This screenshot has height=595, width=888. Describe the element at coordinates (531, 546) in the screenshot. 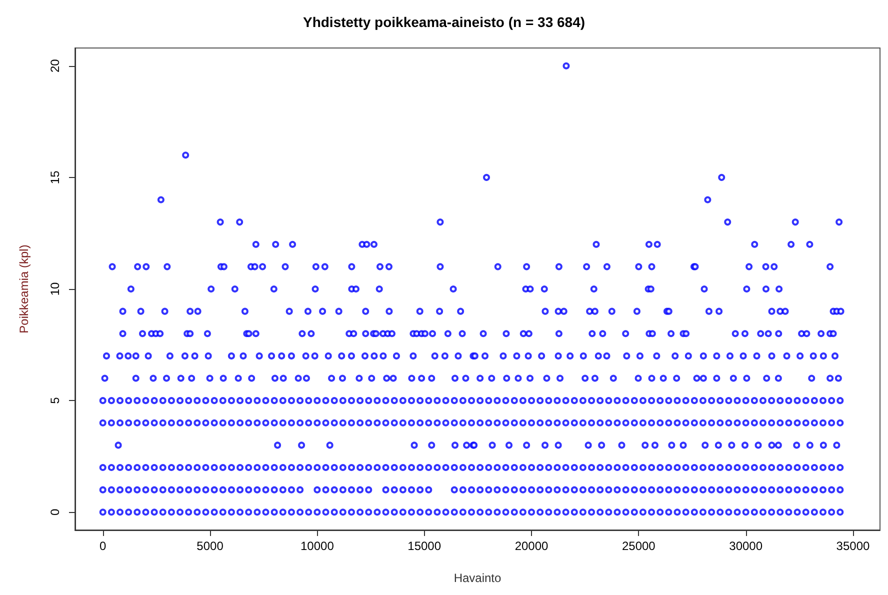

I see `x-tick-label: 20000` at that location.